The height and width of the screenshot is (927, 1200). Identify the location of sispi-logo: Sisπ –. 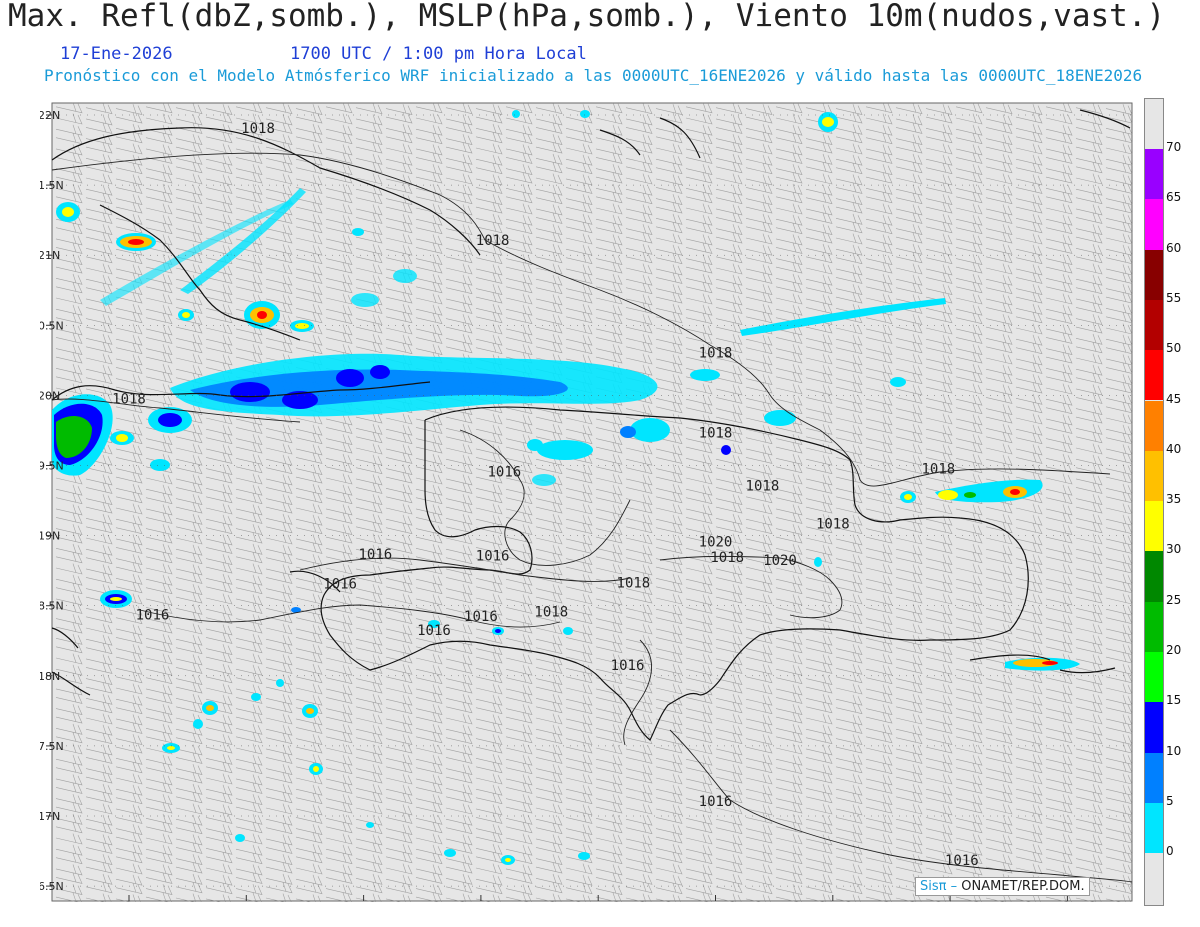
(939, 886).